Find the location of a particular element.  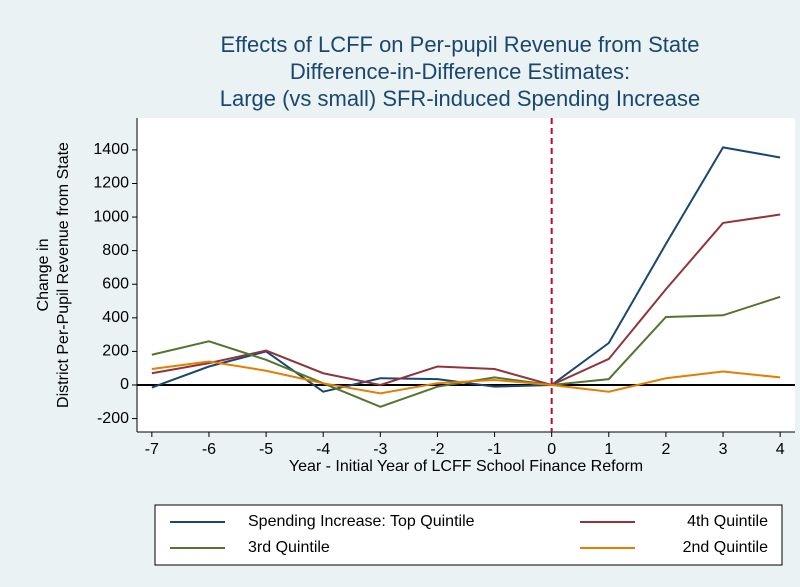

y-tick-label: 600 is located at coordinates (115, 283).